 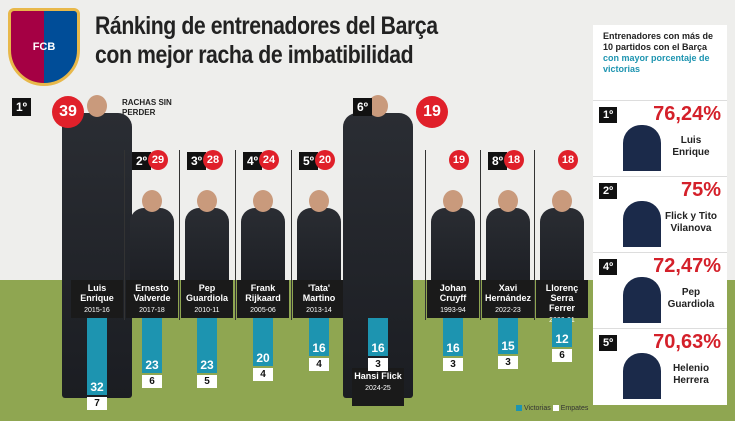 What do you see at coordinates (508, 310) in the screenshot?
I see `coach-season: 2022-23` at bounding box center [508, 310].